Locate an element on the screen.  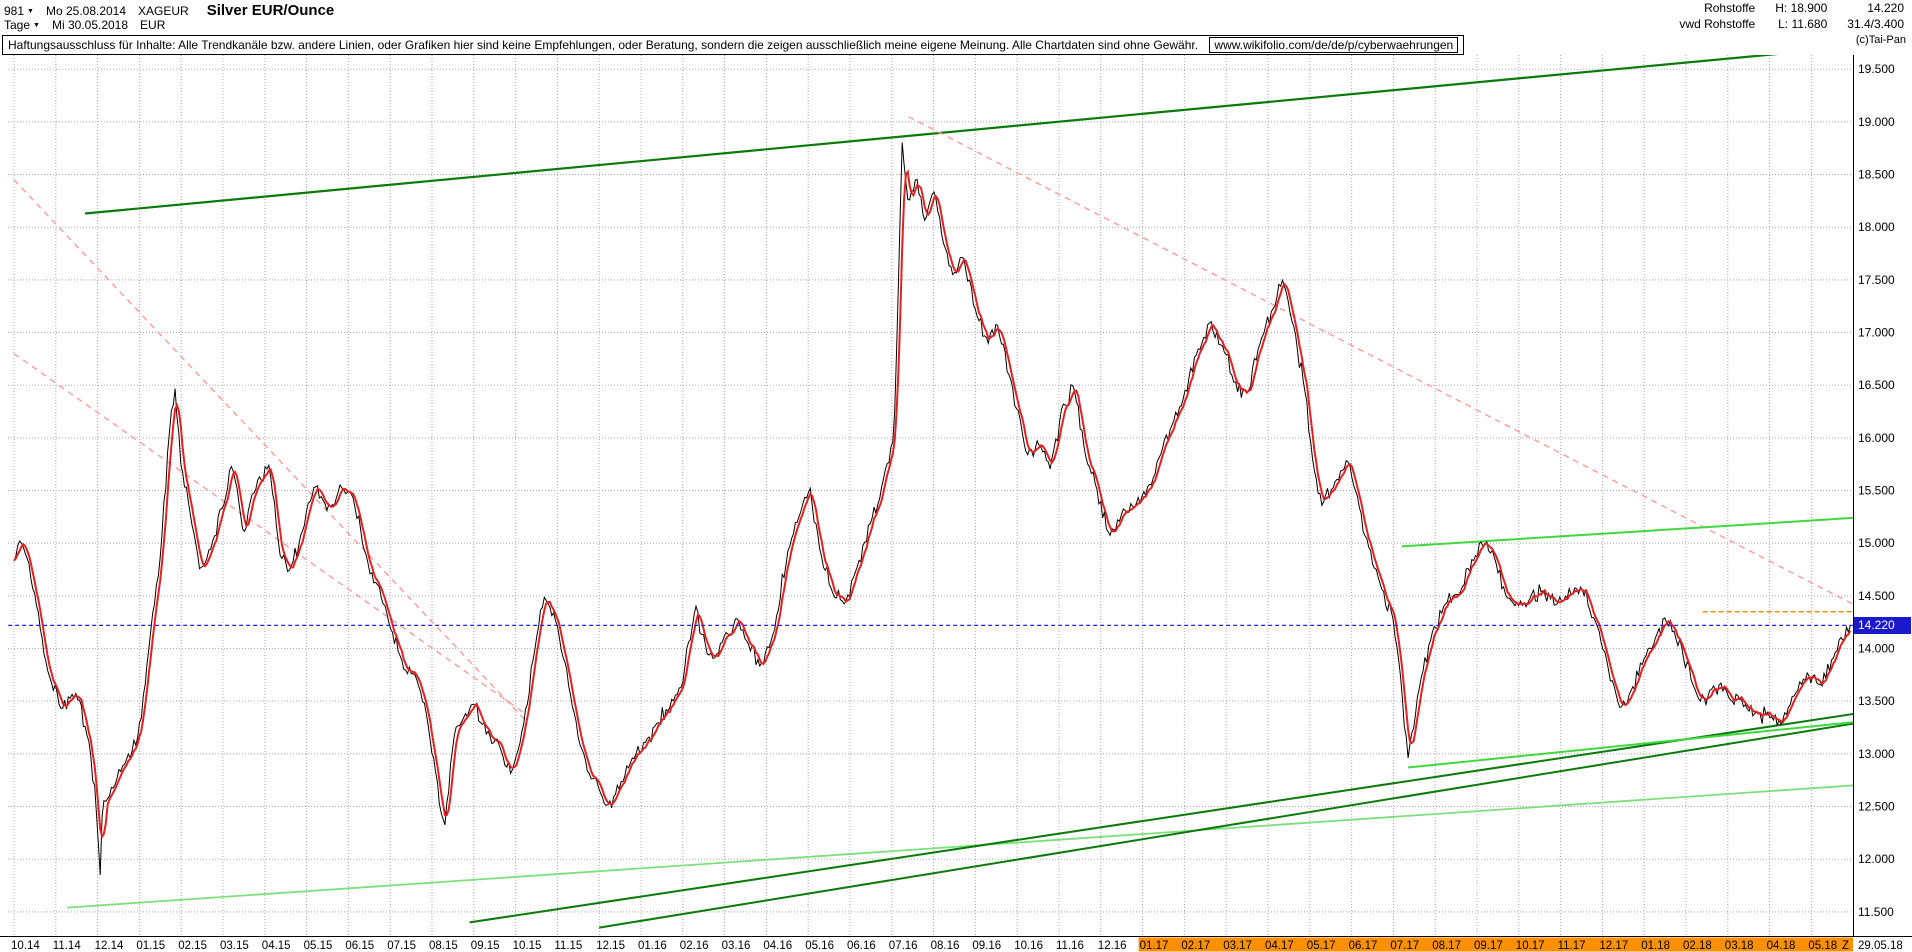
x-axis-label: 10.17 is located at coordinates (1530, 946).